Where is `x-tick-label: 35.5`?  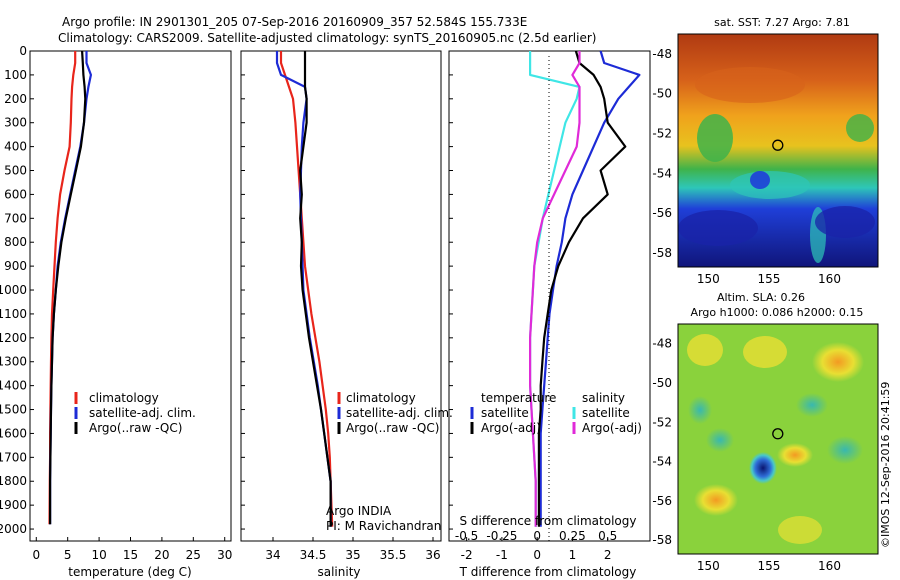 x-tick-label: 35.5 is located at coordinates (393, 555).